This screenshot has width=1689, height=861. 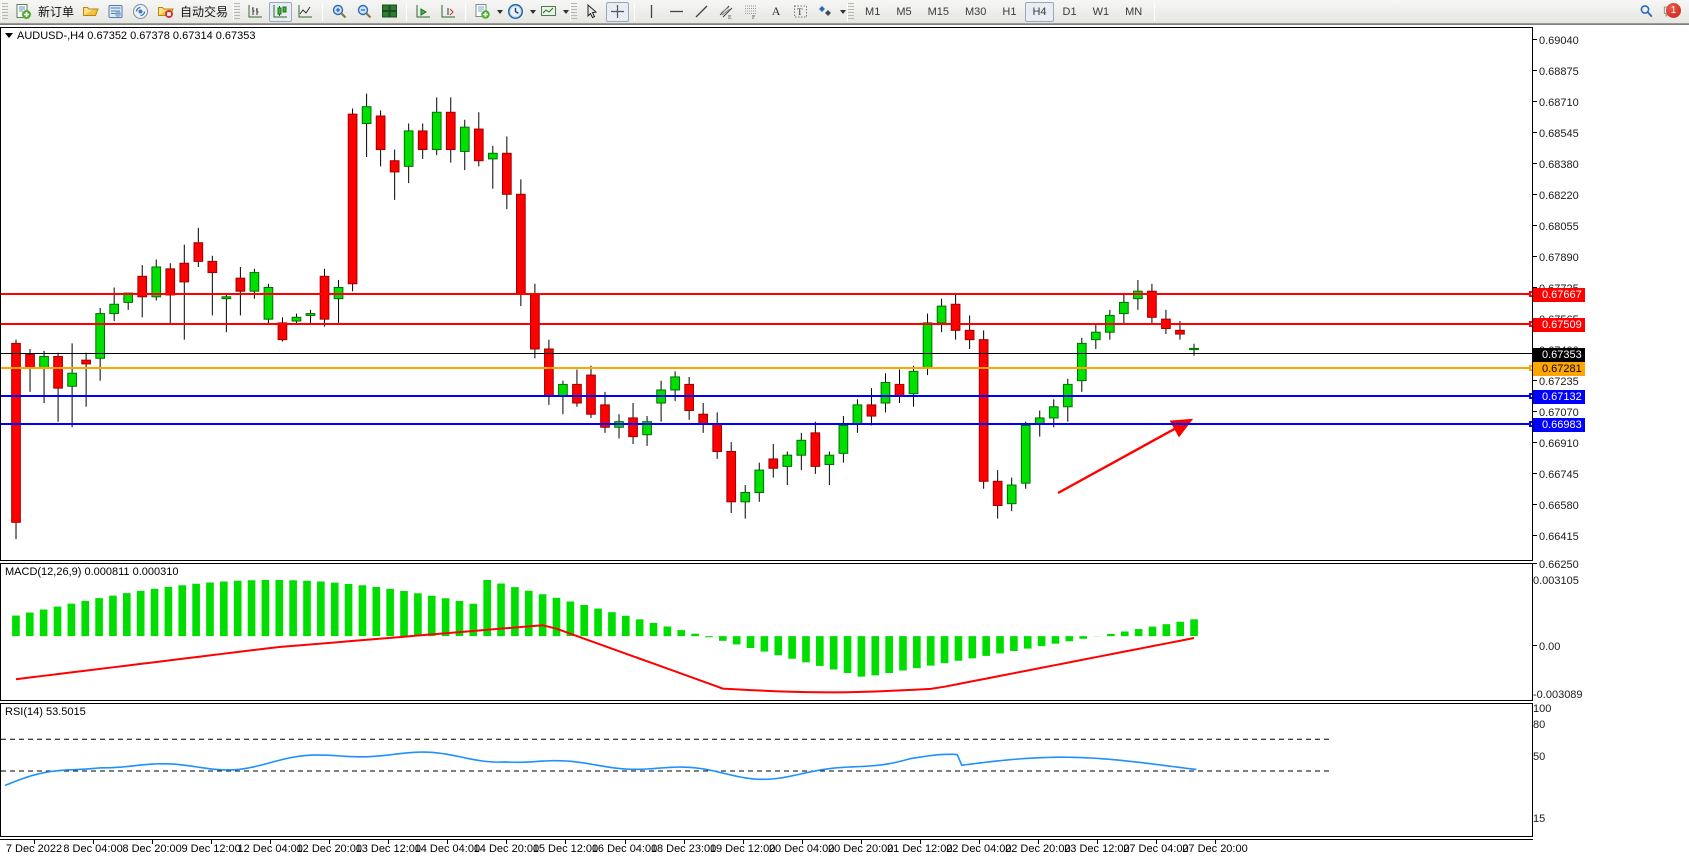 I want to click on timeframe-w1: W1, so click(x=1101, y=11).